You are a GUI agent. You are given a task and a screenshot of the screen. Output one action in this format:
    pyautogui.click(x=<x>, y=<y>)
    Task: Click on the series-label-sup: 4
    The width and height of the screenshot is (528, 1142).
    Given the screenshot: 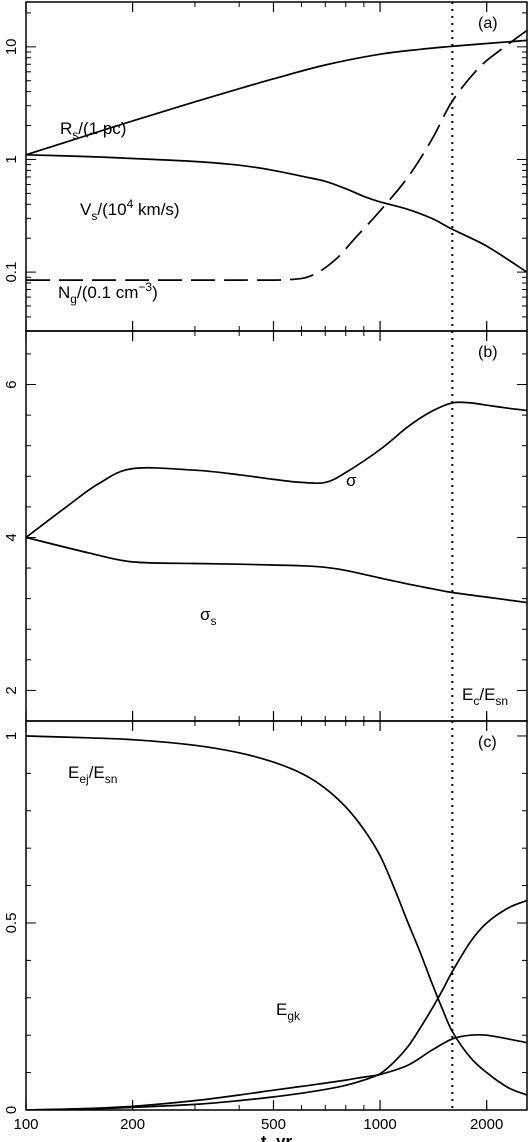 What is the action you would take?
    pyautogui.click(x=130, y=204)
    